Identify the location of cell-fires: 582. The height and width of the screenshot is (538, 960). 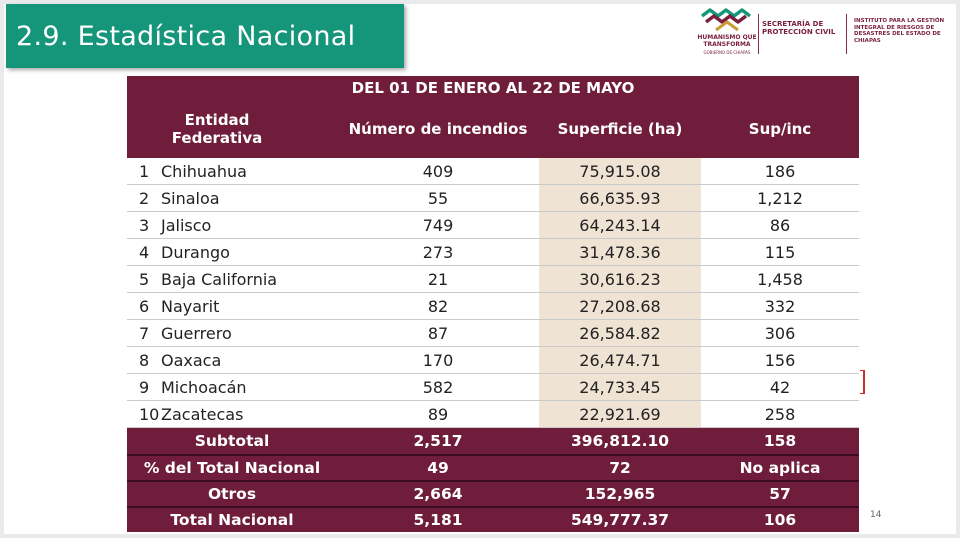
(438, 387).